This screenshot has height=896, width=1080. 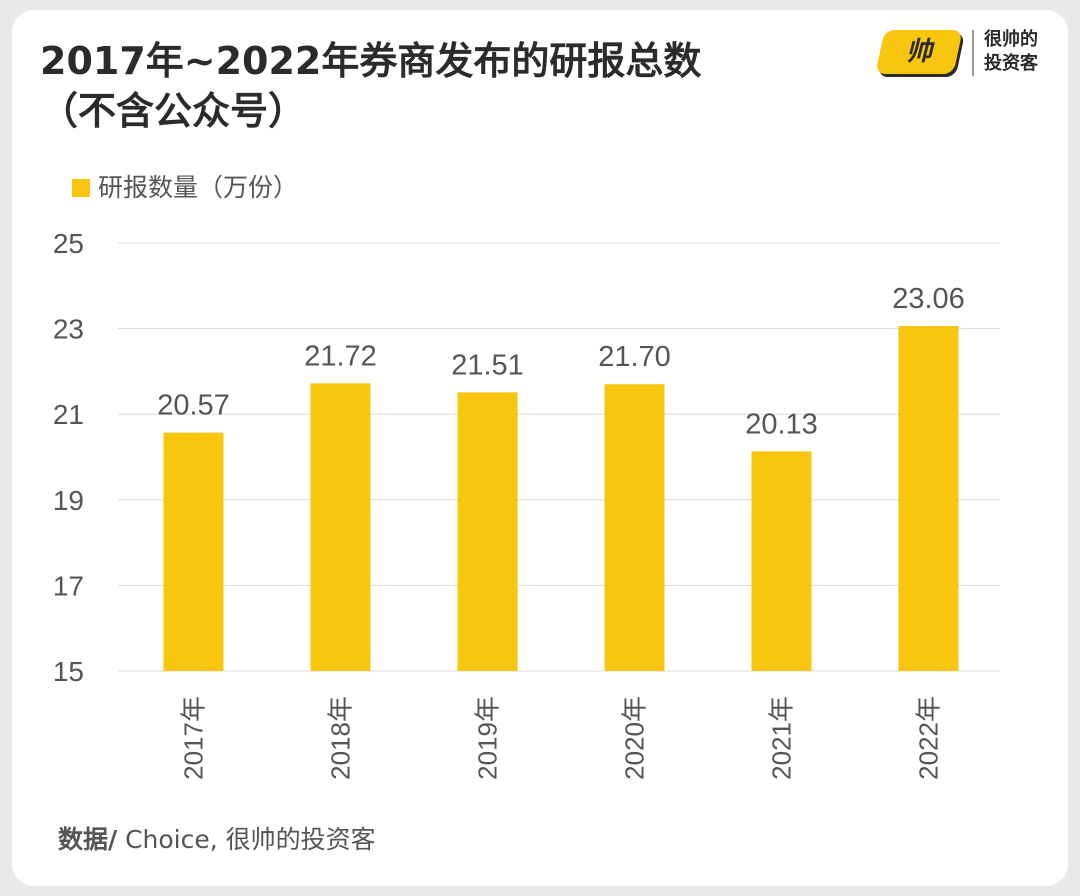 What do you see at coordinates (635, 738) in the screenshot?
I see `x-tick-label: 2020年` at bounding box center [635, 738].